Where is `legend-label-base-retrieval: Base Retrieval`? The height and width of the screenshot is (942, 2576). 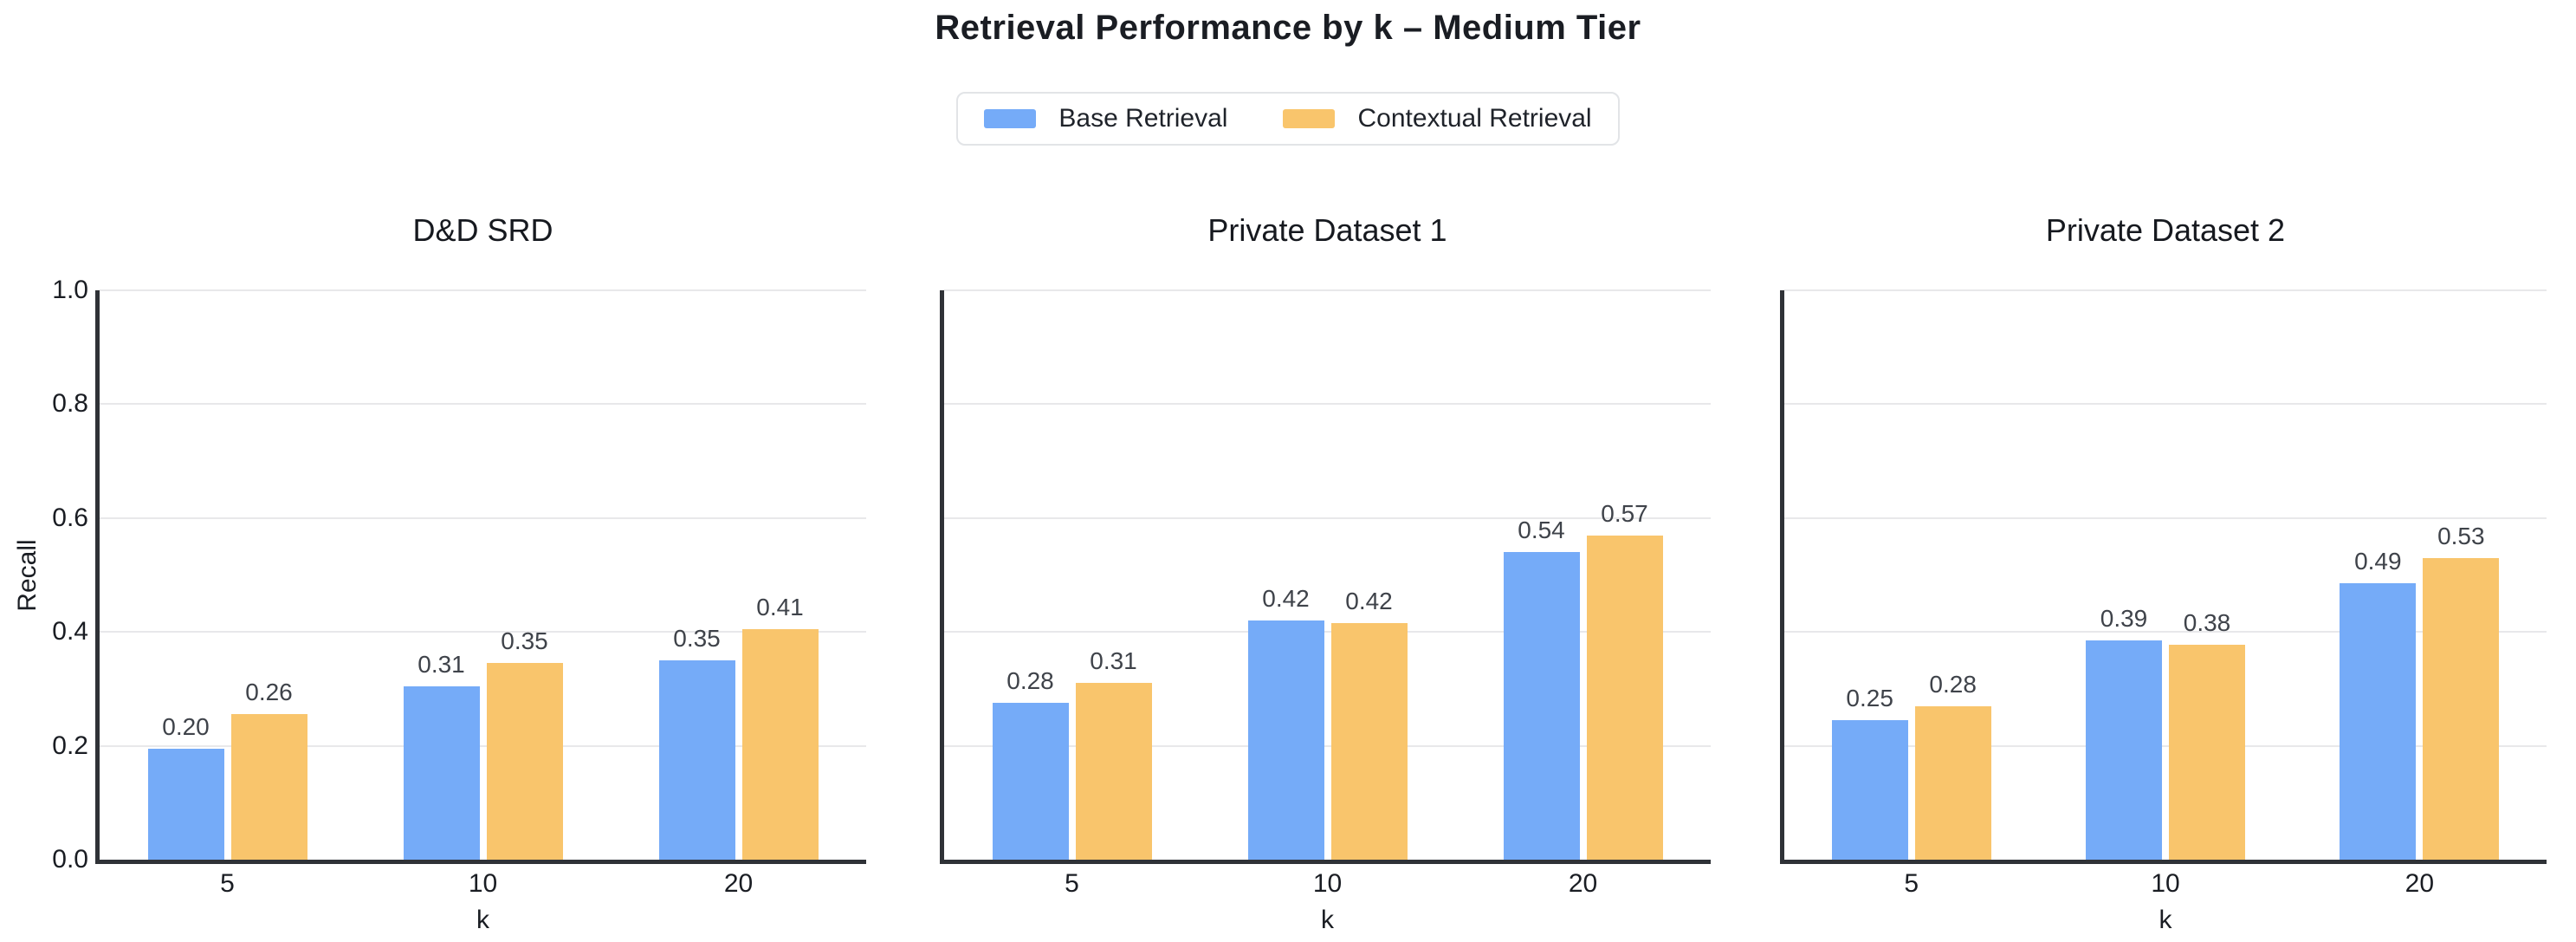 legend-label-base-retrieval: Base Retrieval is located at coordinates (1143, 118).